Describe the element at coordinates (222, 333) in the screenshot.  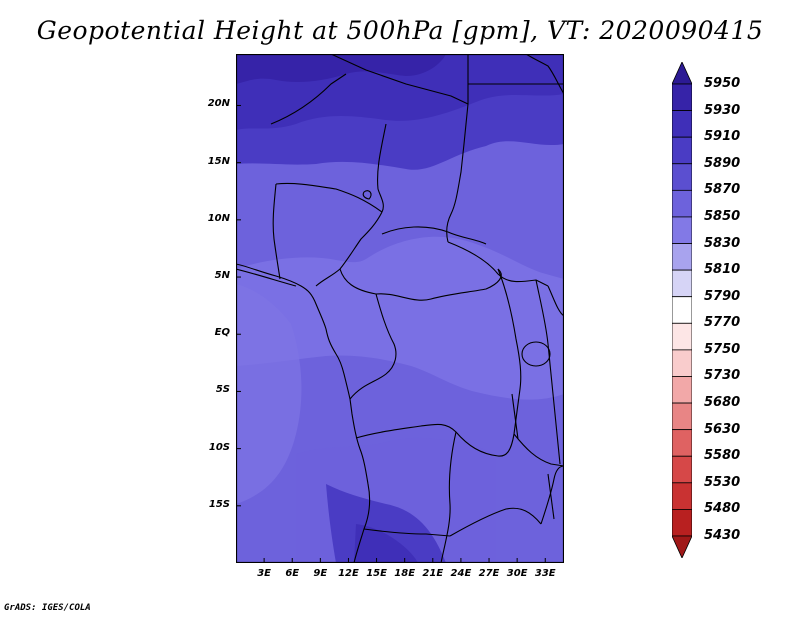
I see `lat-label-eq: EQ` at that location.